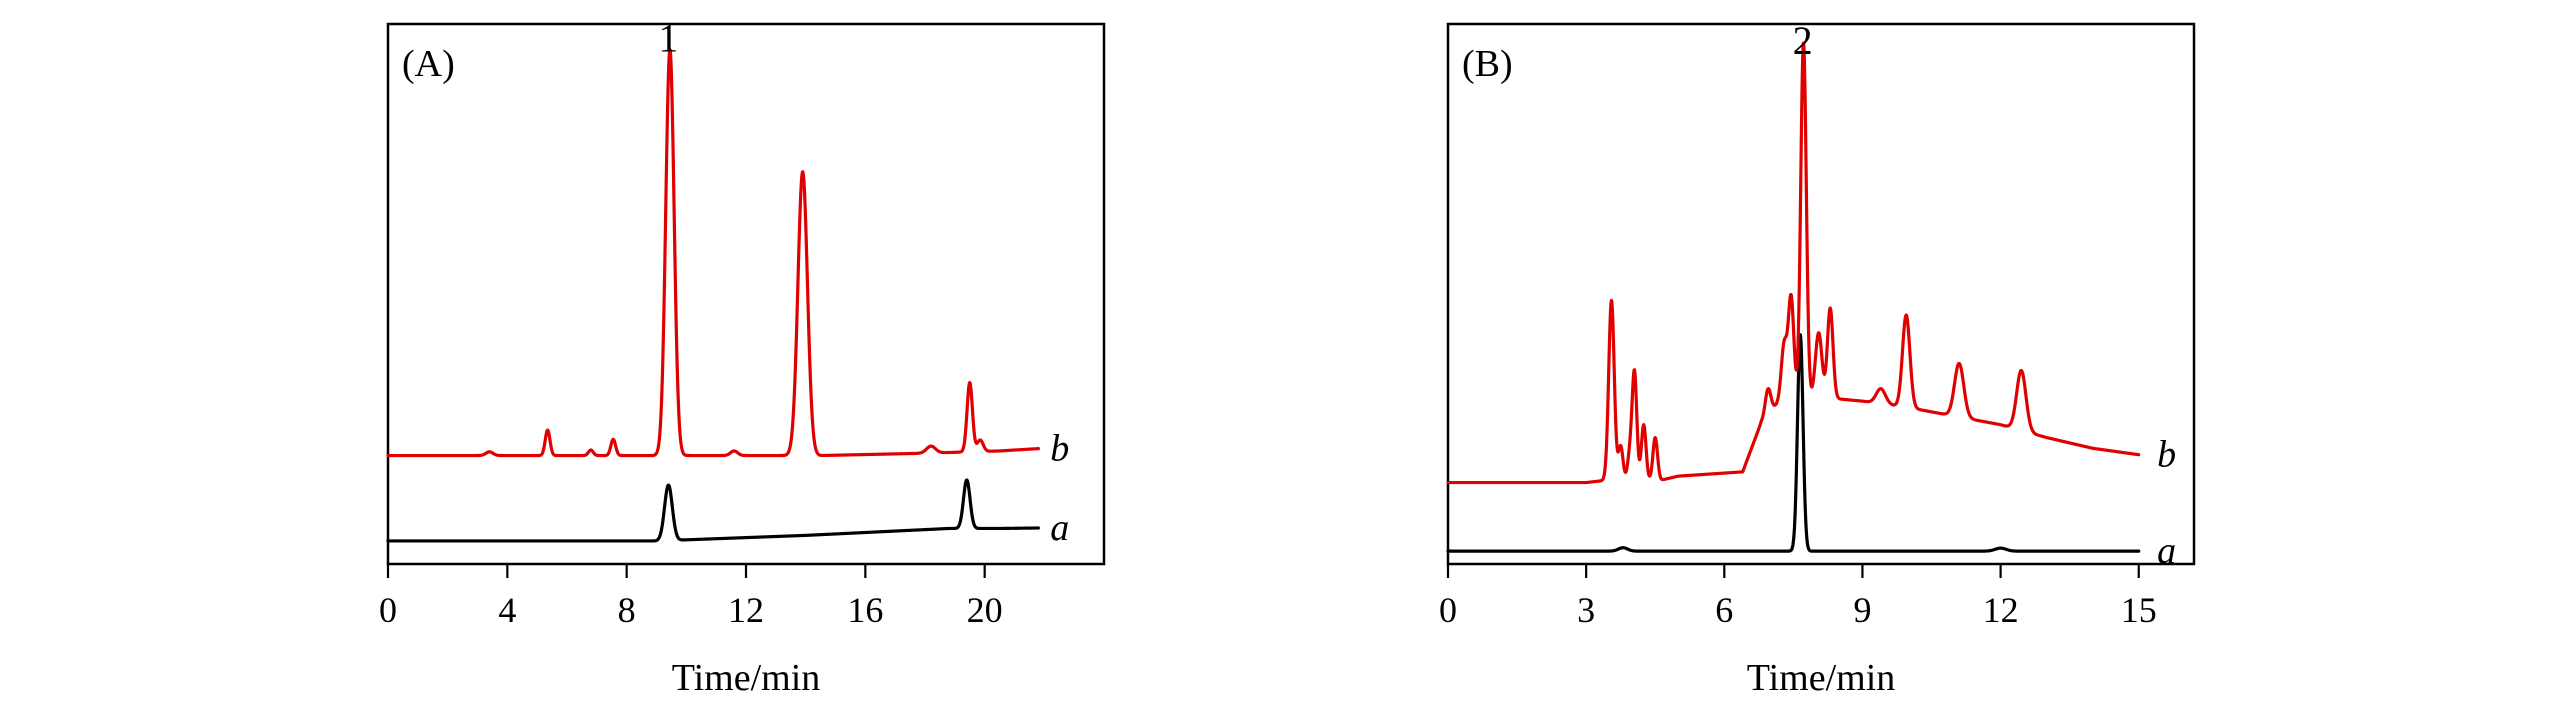  What do you see at coordinates (1487, 64) in the screenshot?
I see `panel-label: (B)` at bounding box center [1487, 64].